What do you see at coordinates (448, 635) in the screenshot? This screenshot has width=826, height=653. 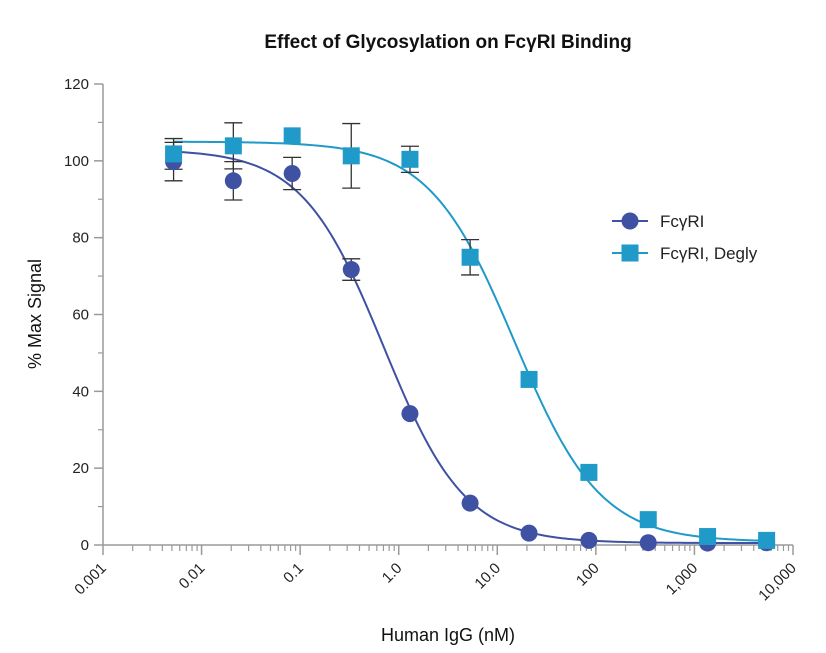 I see `x-axis-label: Human IgG (nM)` at bounding box center [448, 635].